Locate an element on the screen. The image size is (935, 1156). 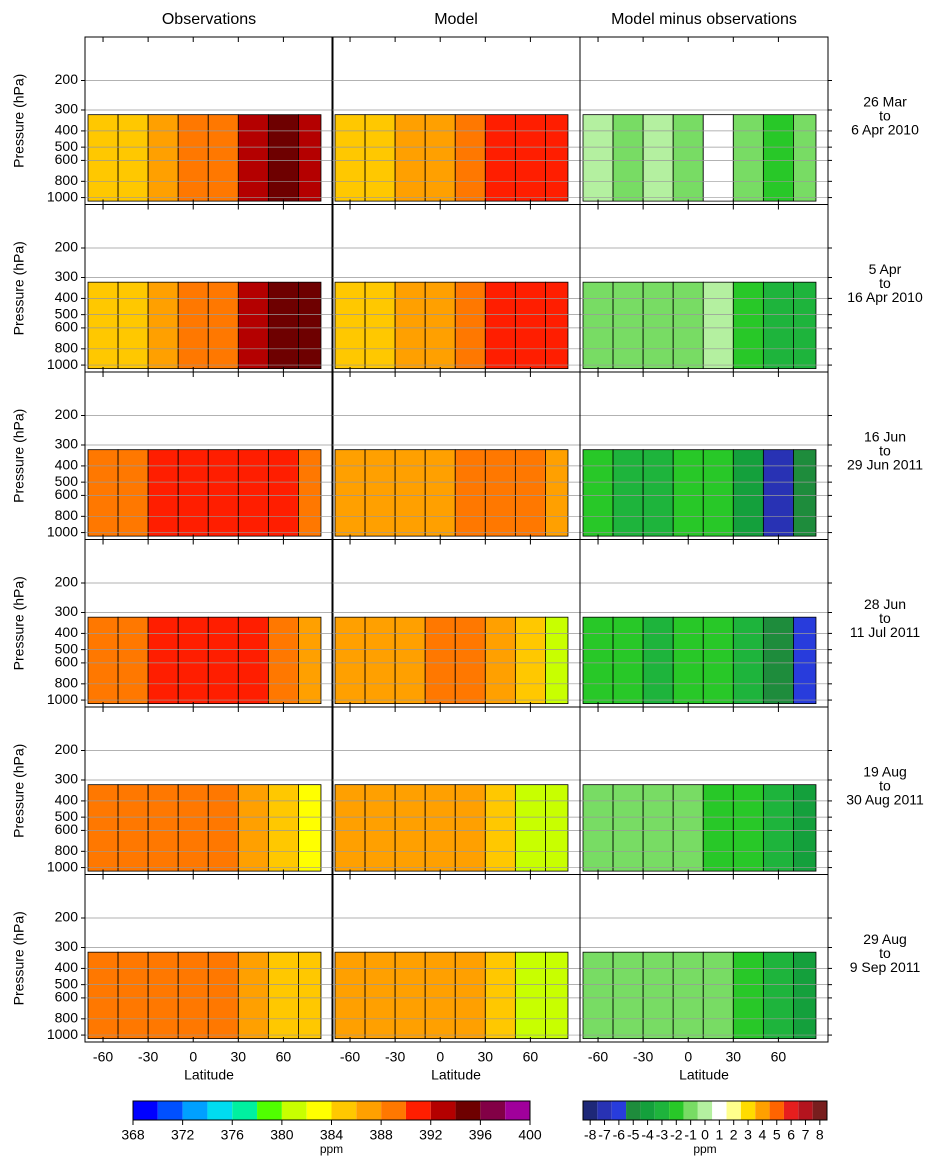
x-tick-label: 60 is located at coordinates (531, 1057).